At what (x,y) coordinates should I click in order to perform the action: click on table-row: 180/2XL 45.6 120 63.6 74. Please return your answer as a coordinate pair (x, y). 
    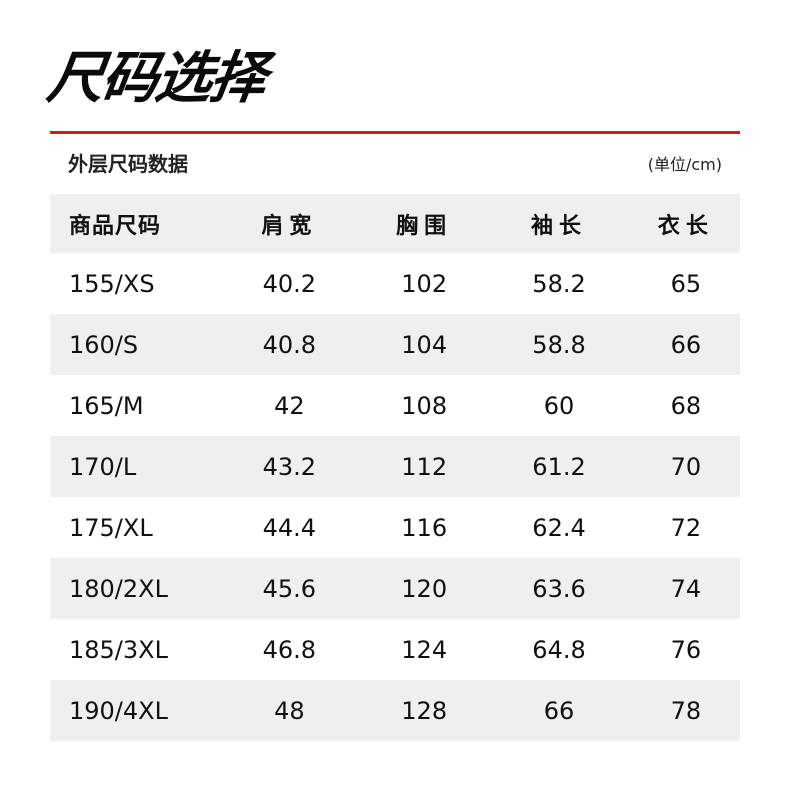
    Looking at the image, I should click on (395, 588).